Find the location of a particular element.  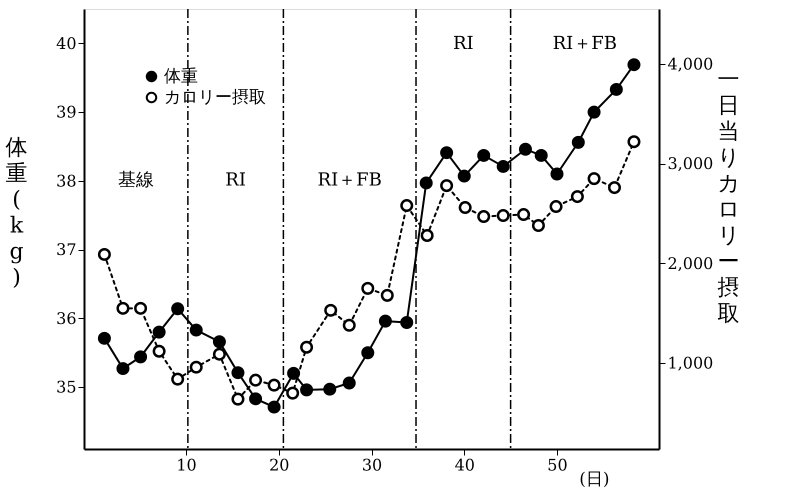

x-tick-label: 40 is located at coordinates (464, 465).